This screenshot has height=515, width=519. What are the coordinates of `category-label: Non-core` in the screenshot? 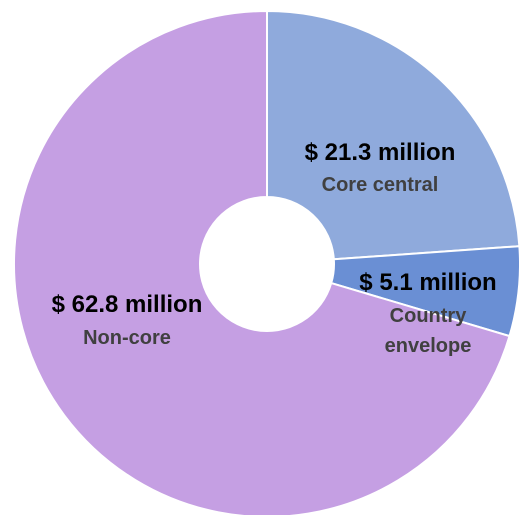 It's located at (127, 338).